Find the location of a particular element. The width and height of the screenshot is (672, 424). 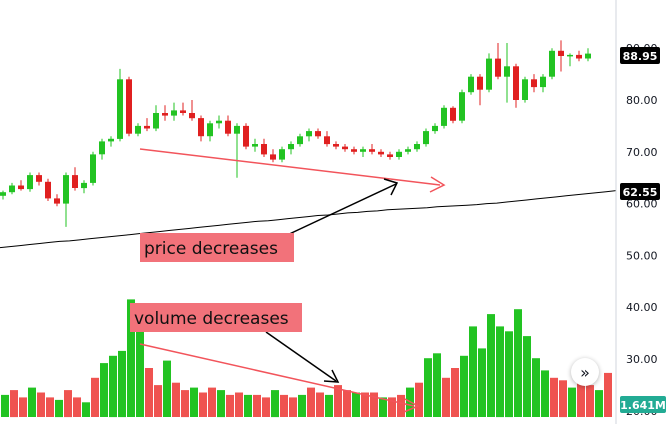

price-tick-label: 50.00 is located at coordinates (642, 255).